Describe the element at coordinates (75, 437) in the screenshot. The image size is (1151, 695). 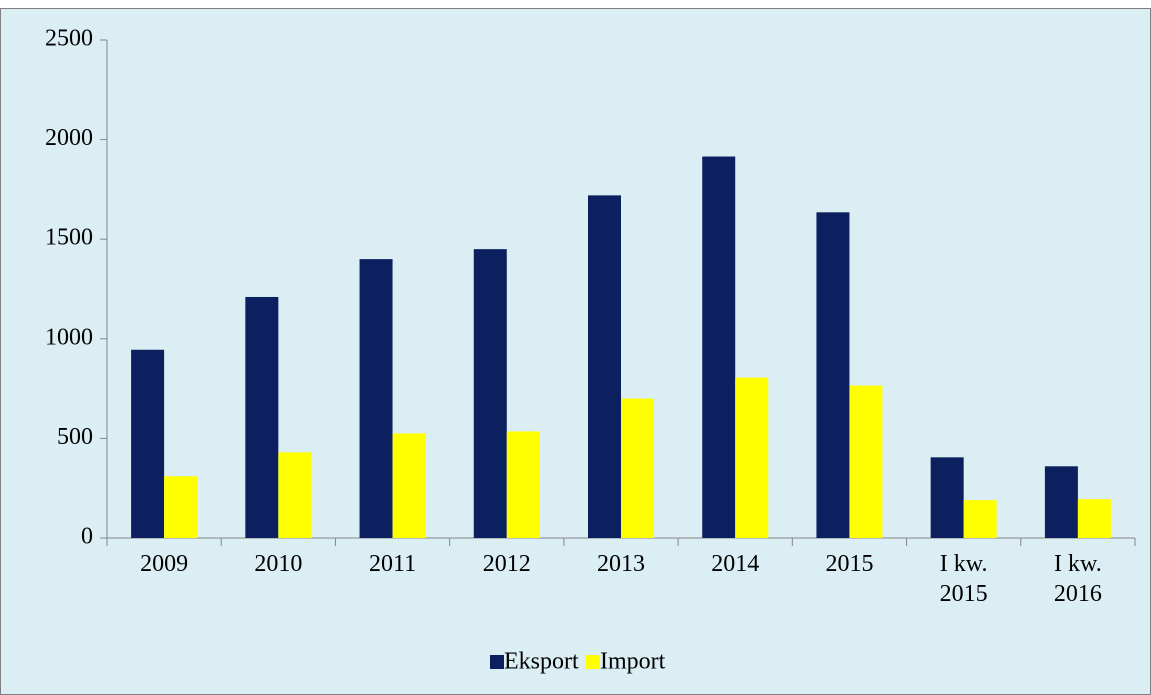
I see `y-tick-label: 500` at that location.